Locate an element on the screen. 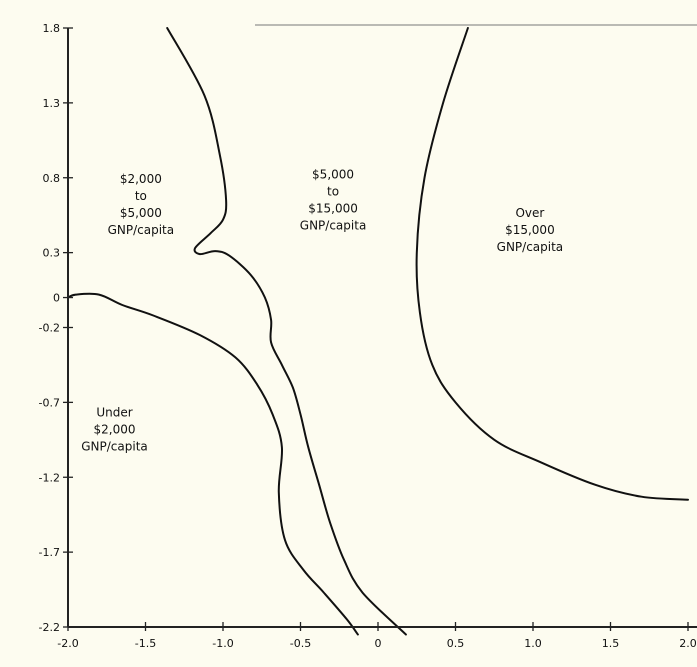  x-tick-label: -1.0 is located at coordinates (222, 643).